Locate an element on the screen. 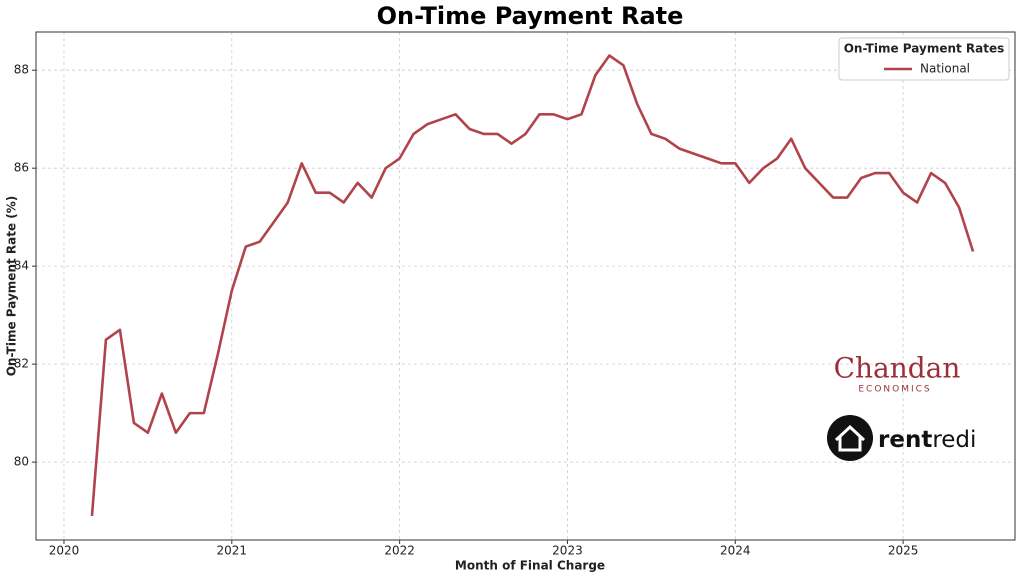 The height and width of the screenshot is (576, 1024). y-tick-label: 88 is located at coordinates (21, 70).